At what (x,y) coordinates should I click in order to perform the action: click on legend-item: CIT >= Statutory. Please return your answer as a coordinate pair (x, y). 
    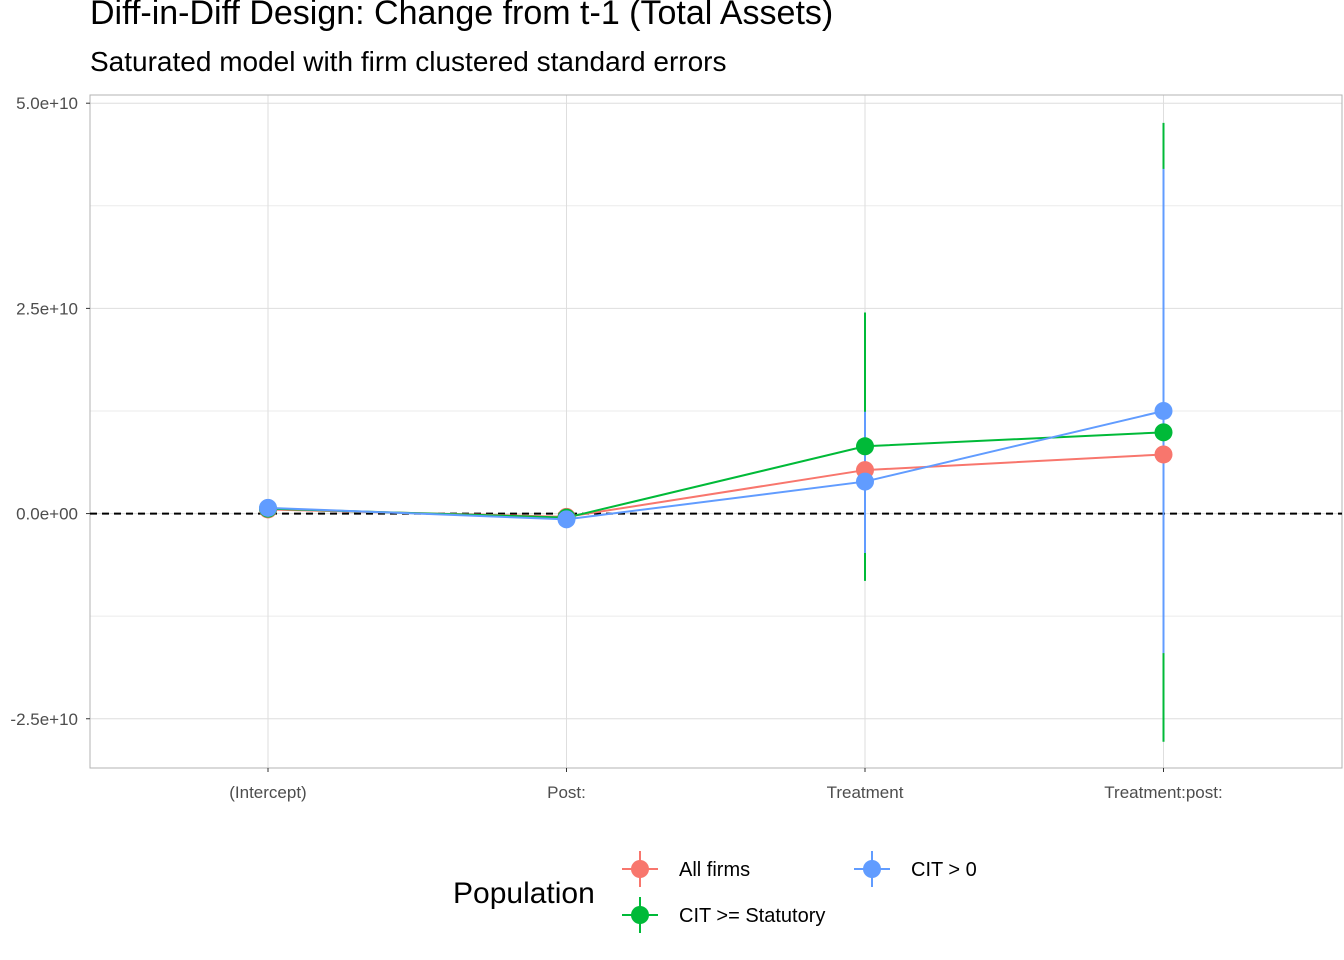
    Looking at the image, I should click on (723, 915).